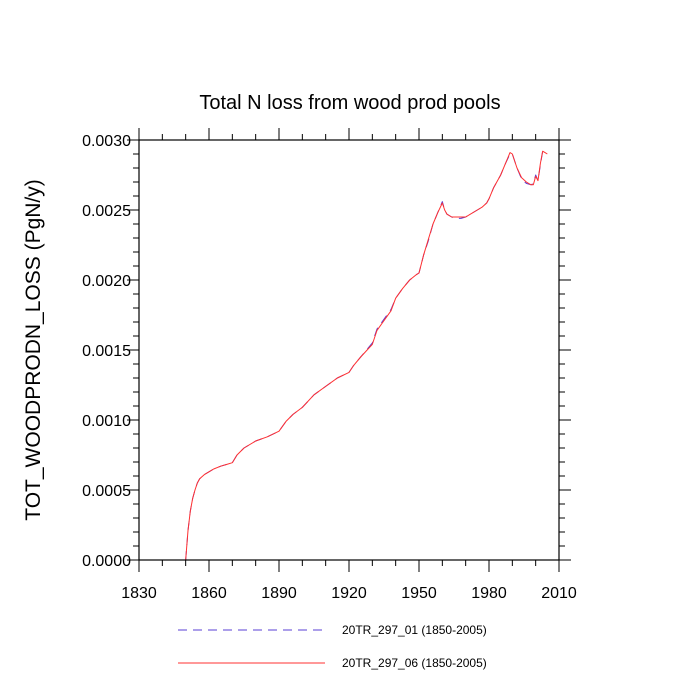  I want to click on y-tick-label: 0.0010, so click(106, 421).